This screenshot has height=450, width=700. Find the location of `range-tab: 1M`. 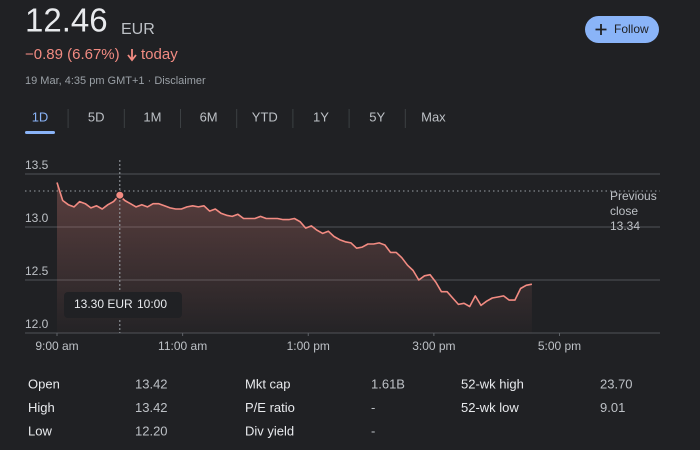

range-tab: 1M is located at coordinates (152, 116).